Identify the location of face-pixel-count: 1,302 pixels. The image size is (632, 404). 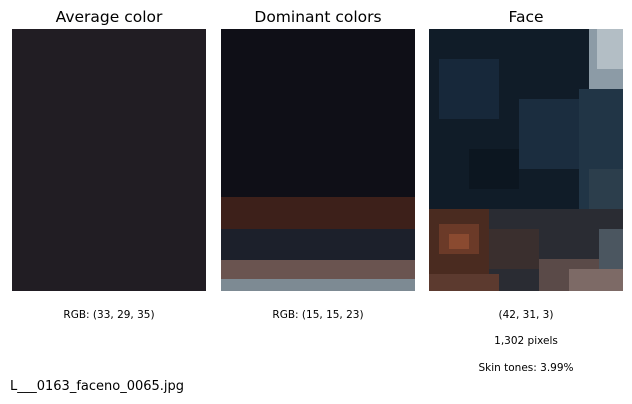
(526, 341).